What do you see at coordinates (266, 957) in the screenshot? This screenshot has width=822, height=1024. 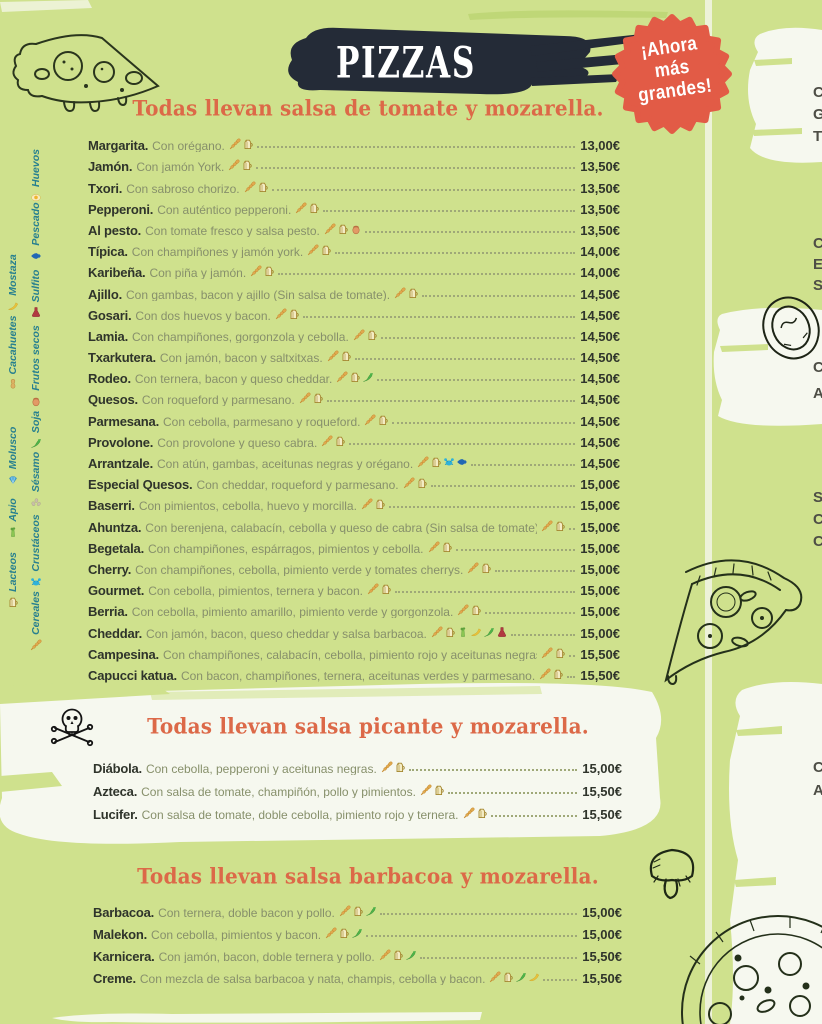 I see `item-description: Con jamón, bacon, doble ternera y pollo.` at bounding box center [266, 957].